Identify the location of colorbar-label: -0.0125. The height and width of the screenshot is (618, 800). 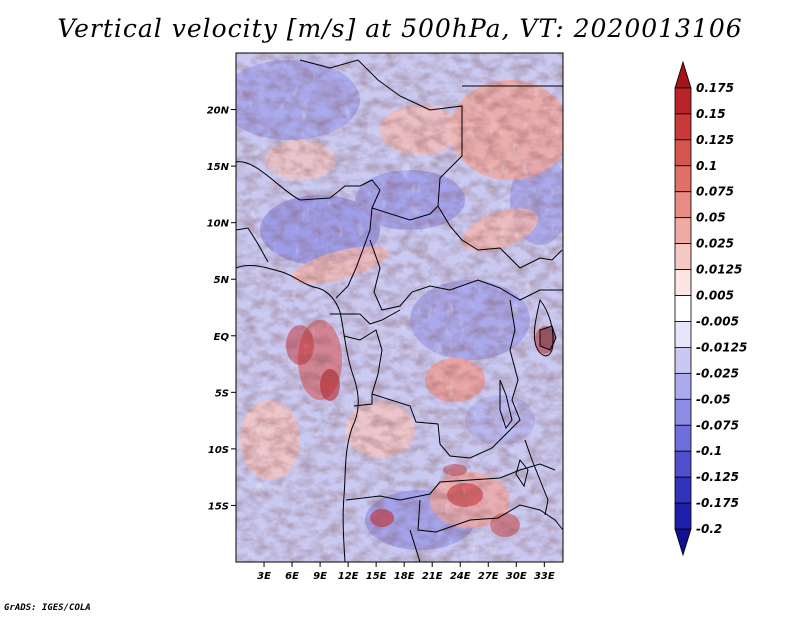
(721, 347).